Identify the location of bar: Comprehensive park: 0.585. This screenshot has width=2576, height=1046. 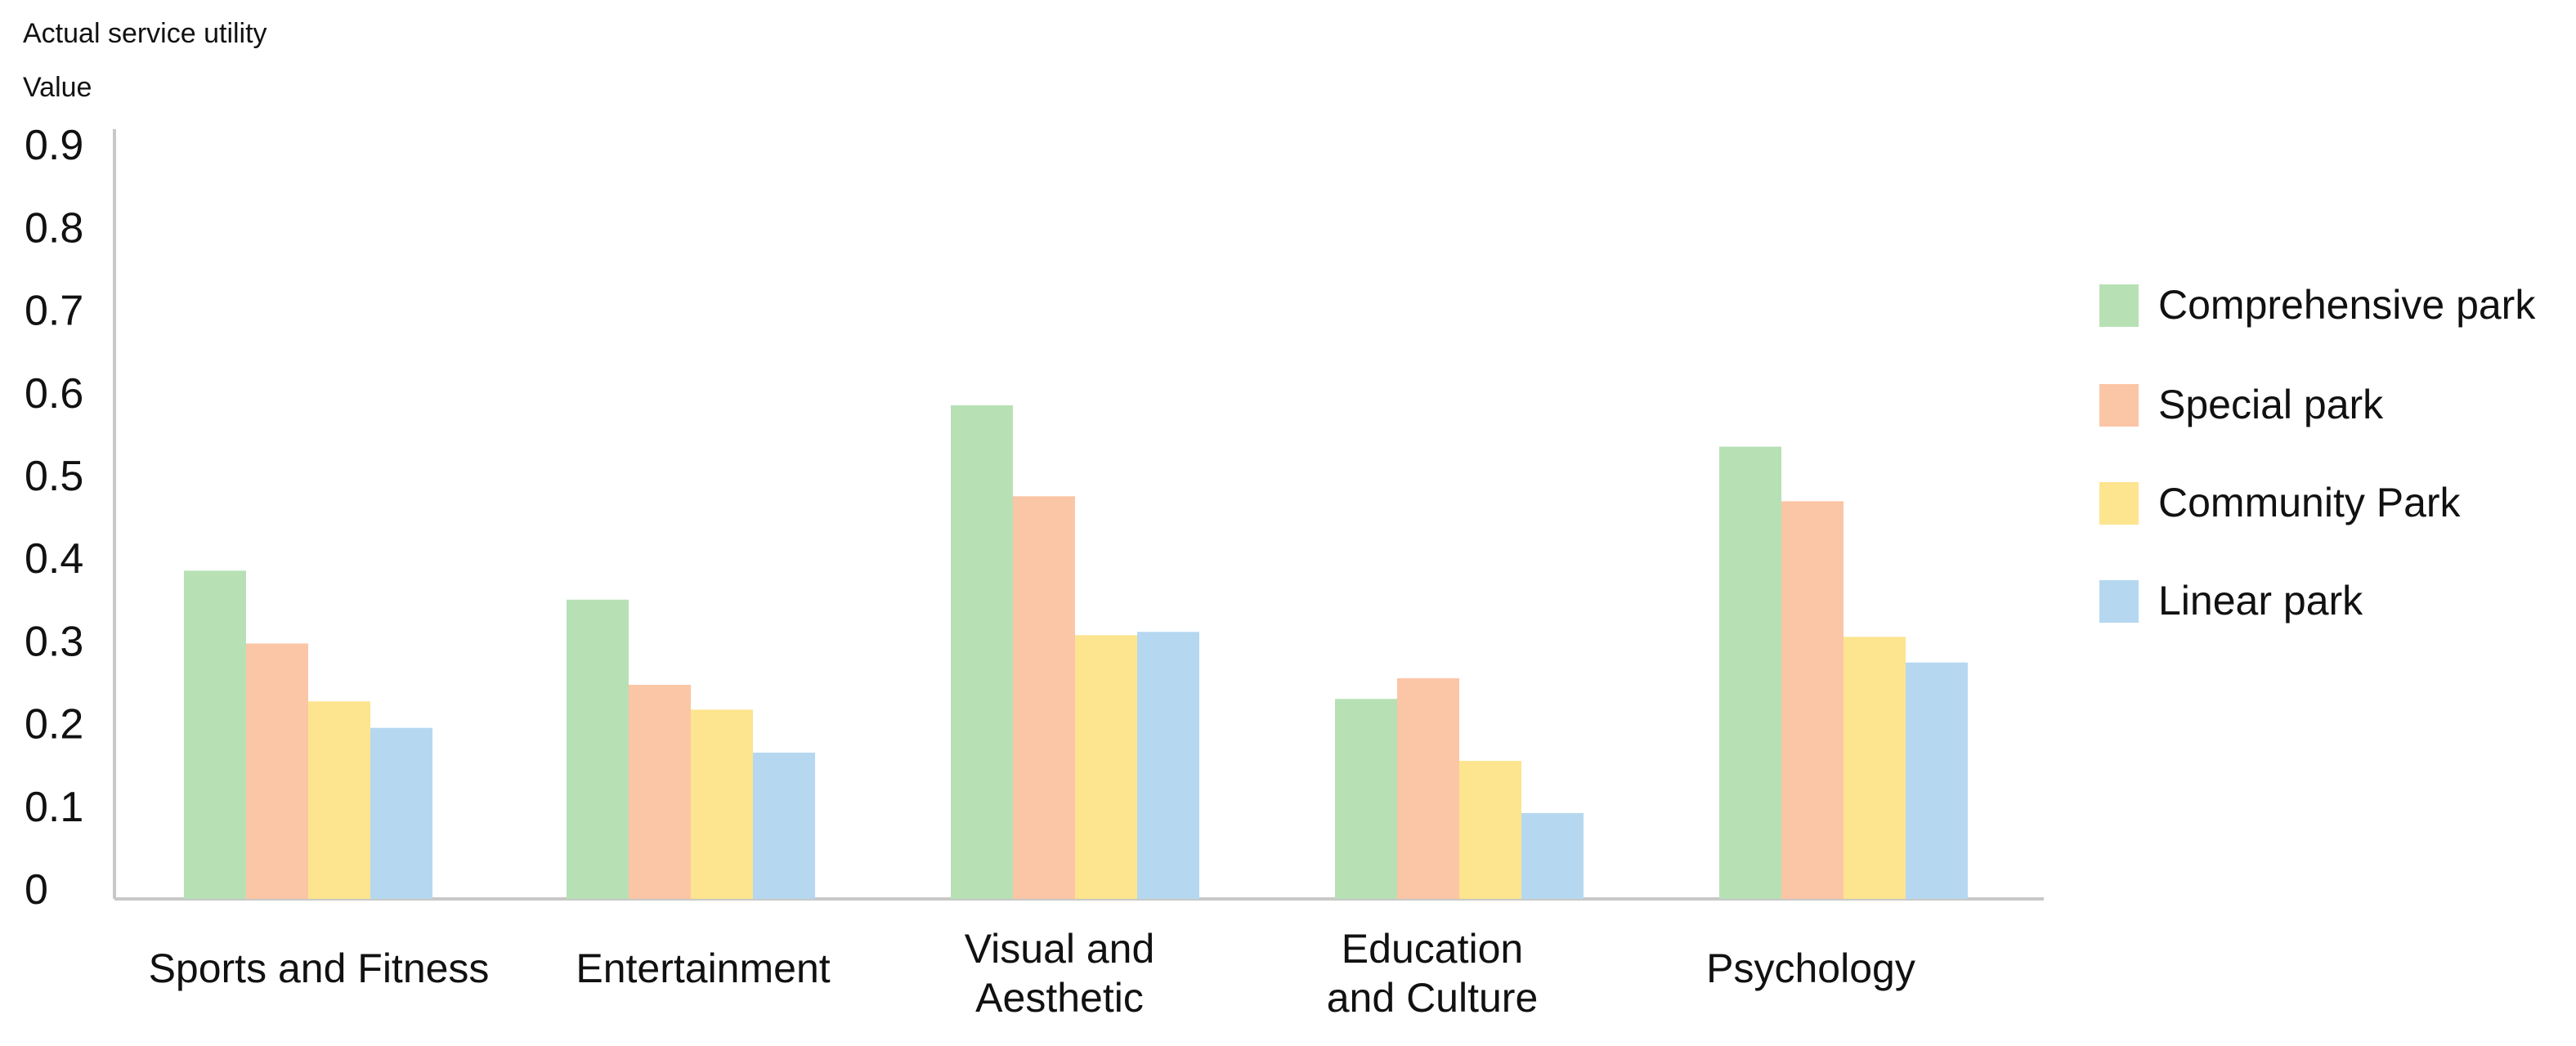
(982, 652).